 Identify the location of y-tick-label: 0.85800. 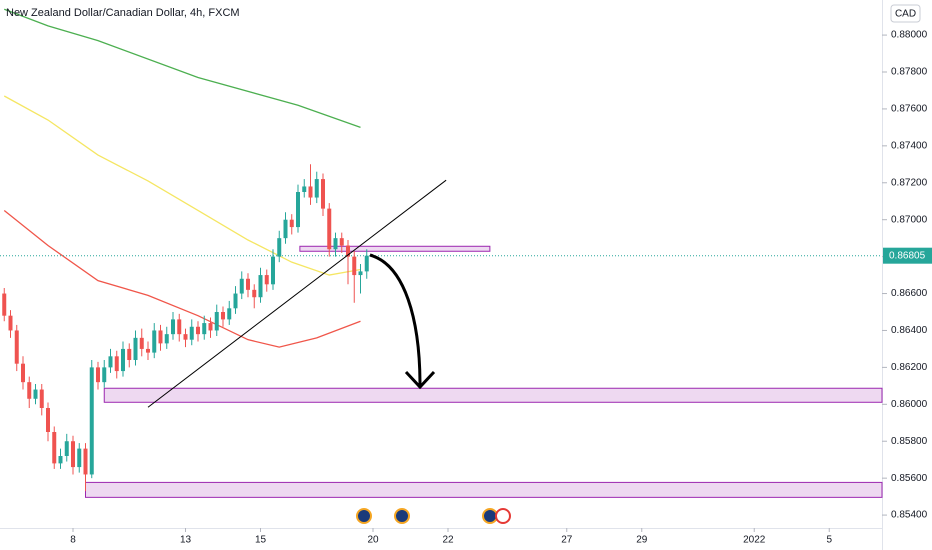
(909, 441).